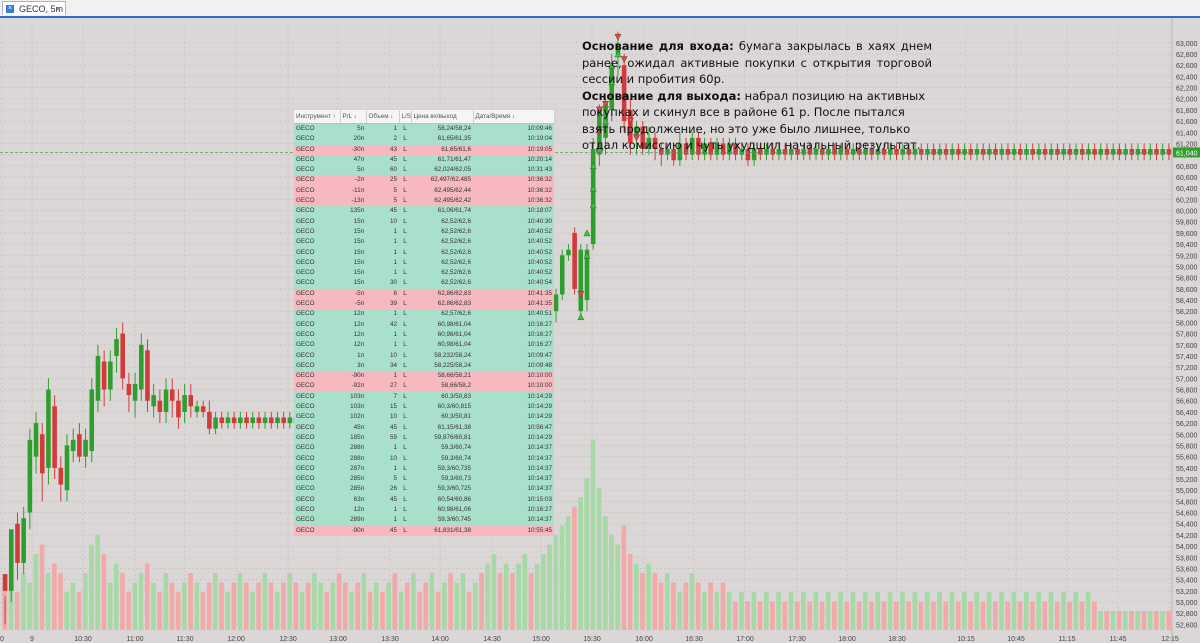  What do you see at coordinates (424, 479) in the screenshot?
I see `table-row: GECO 285п 5 L 59,3/60,73 10:14:37` at bounding box center [424, 479].